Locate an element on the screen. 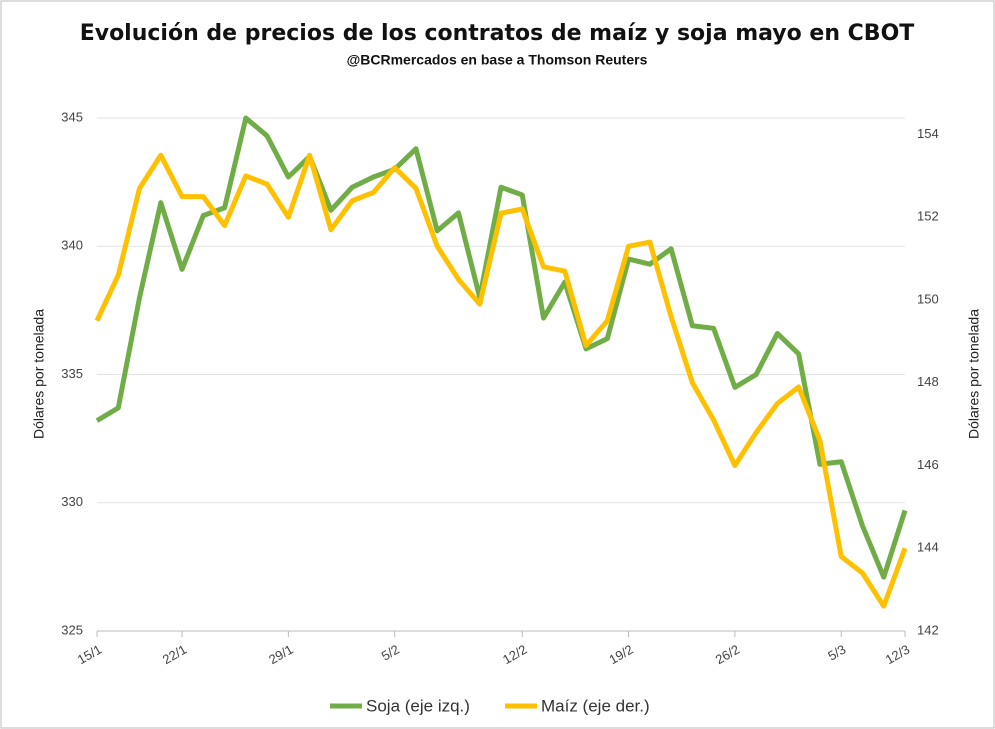  legend-label: Soja (eje izq.) is located at coordinates (418, 705).